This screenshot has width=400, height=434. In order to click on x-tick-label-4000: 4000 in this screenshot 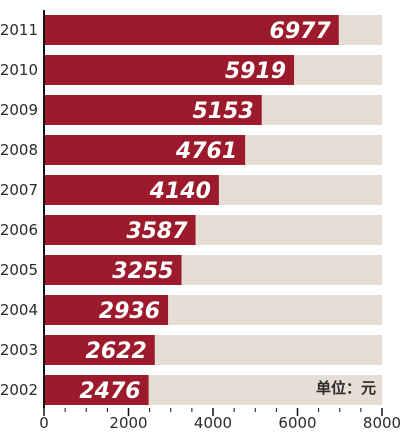, I will do `click(213, 423)`.